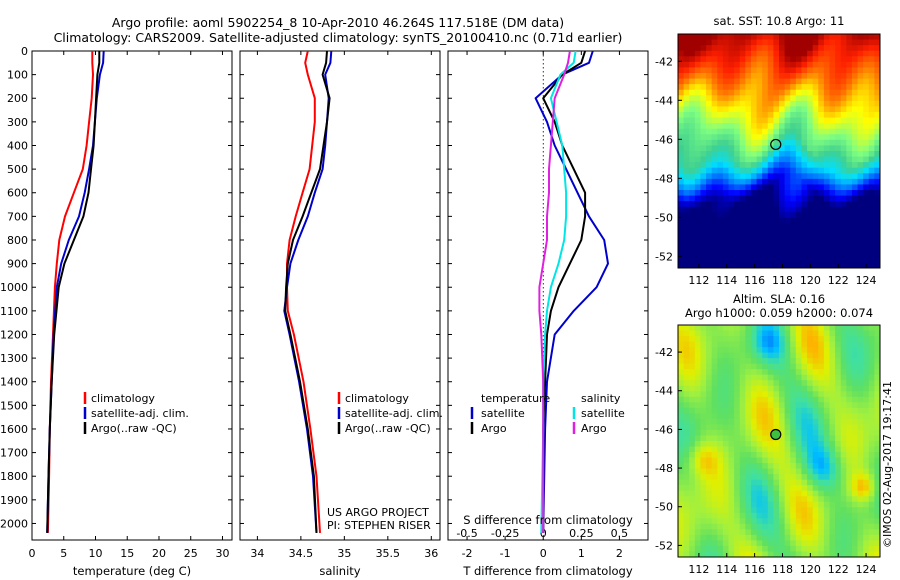 The image size is (900, 580). Describe the element at coordinates (505, 533) in the screenshot. I see `top-tick-label: -0.25` at that location.